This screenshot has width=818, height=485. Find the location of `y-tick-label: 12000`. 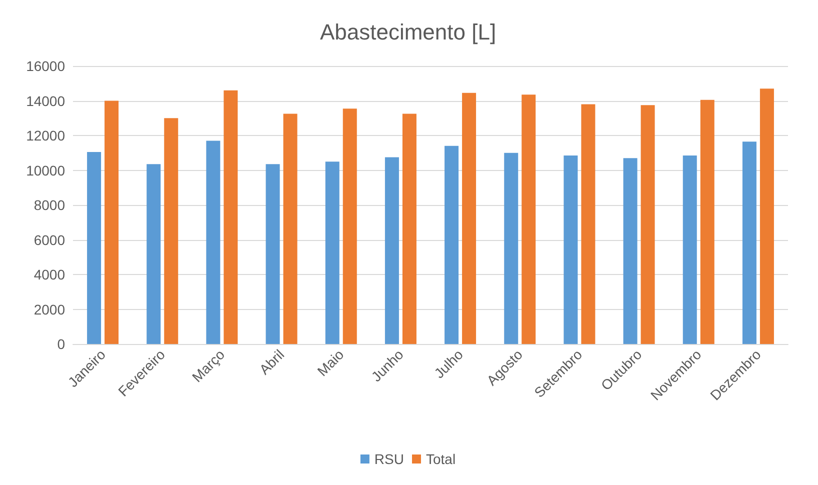

y-tick-label: 12000 is located at coordinates (46, 136).